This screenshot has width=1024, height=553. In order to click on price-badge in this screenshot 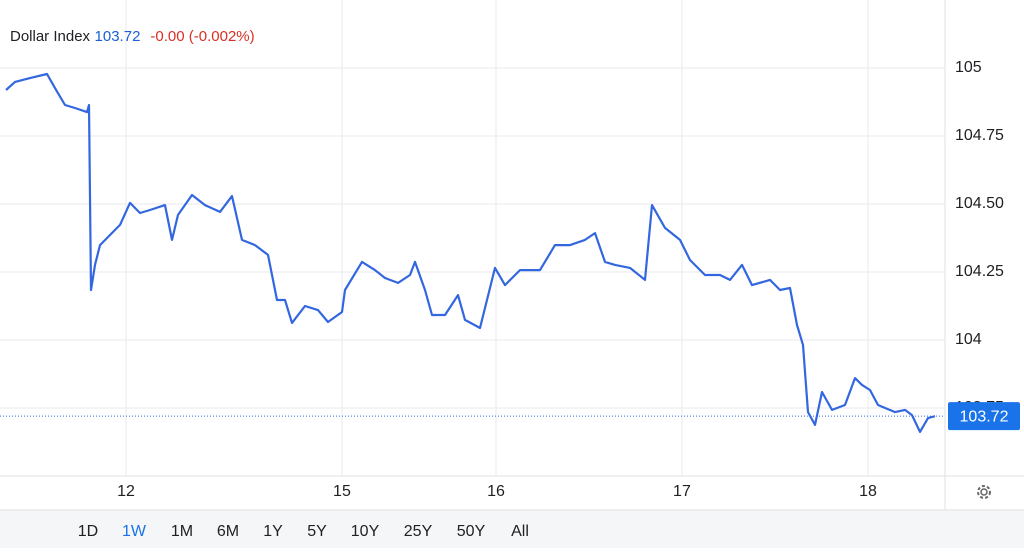, I will do `click(984, 416)`.